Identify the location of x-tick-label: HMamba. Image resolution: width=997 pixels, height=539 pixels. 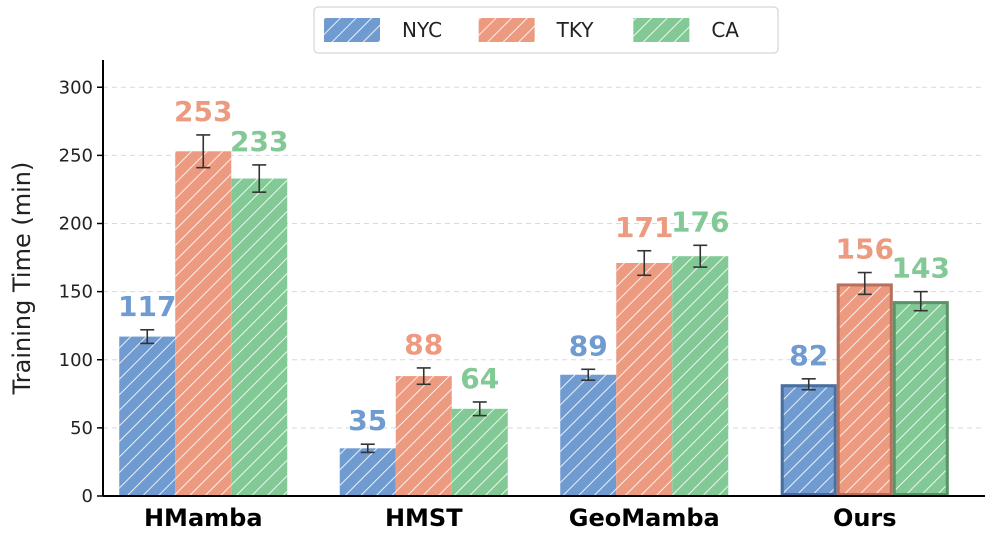
(203, 518).